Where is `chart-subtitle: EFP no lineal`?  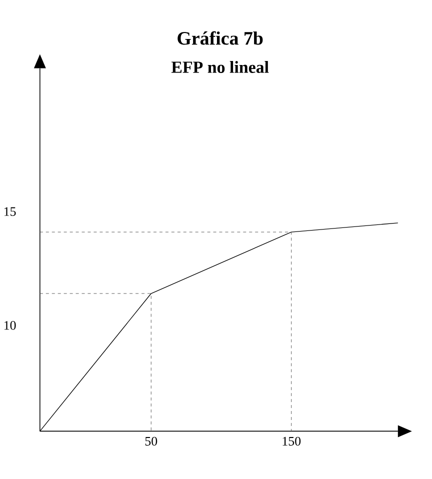 chart-subtitle: EFP no lineal is located at coordinates (220, 67).